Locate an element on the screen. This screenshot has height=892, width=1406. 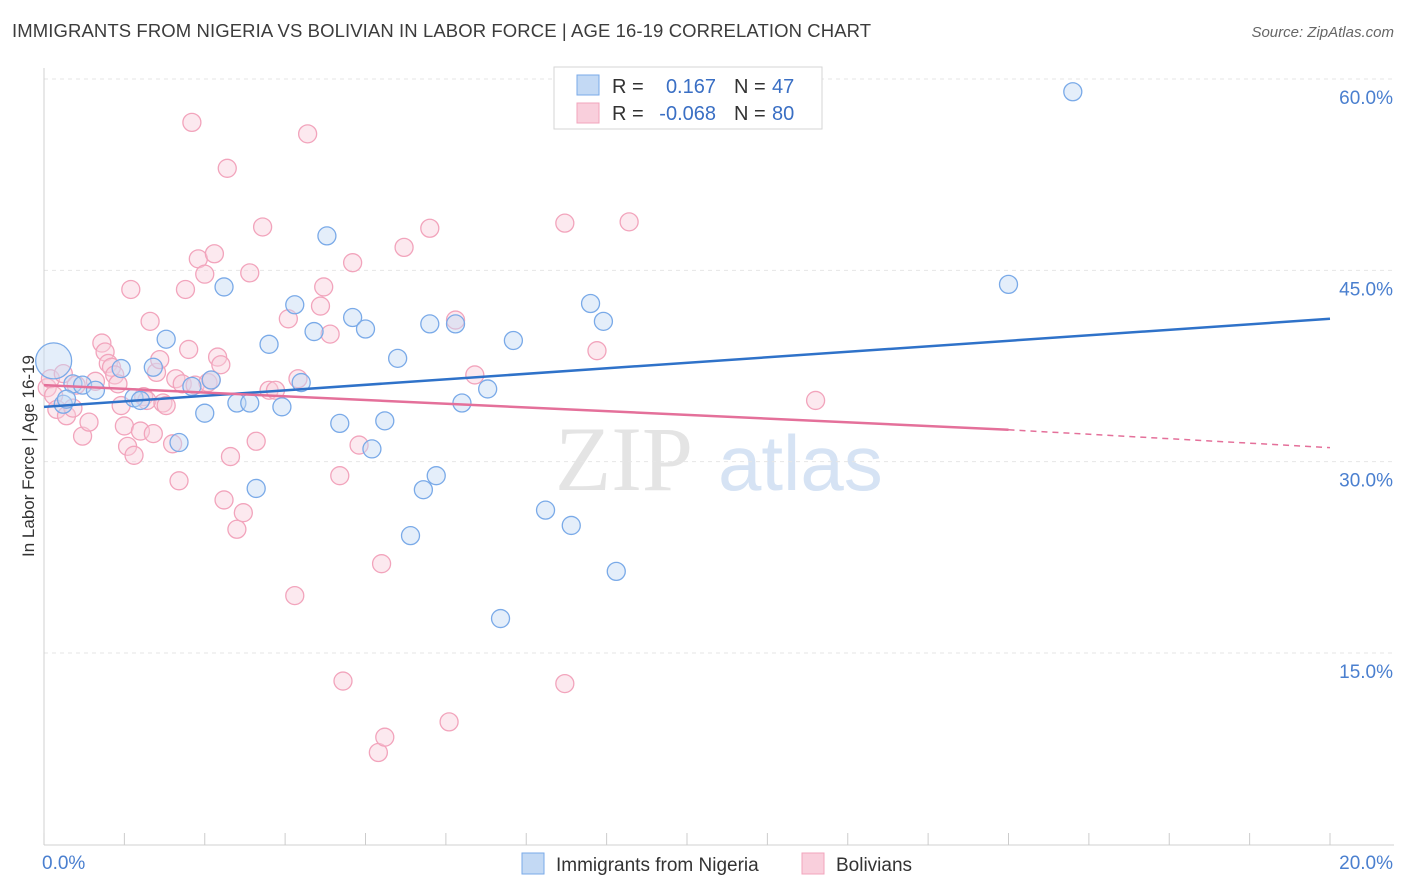
bottom-legend-swatch-nigeria is located at coordinates (533, 863).